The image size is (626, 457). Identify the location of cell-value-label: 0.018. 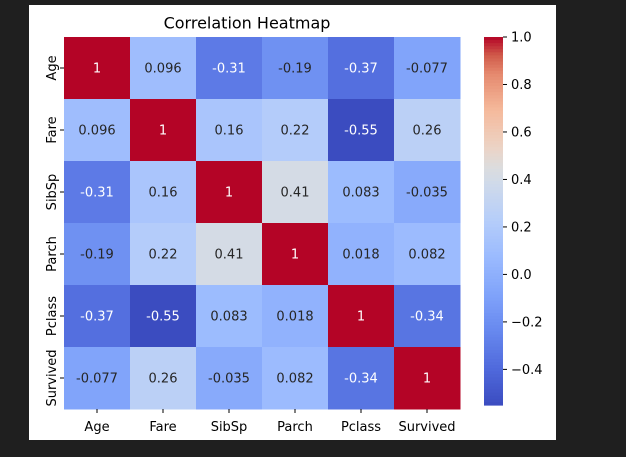
(294, 317).